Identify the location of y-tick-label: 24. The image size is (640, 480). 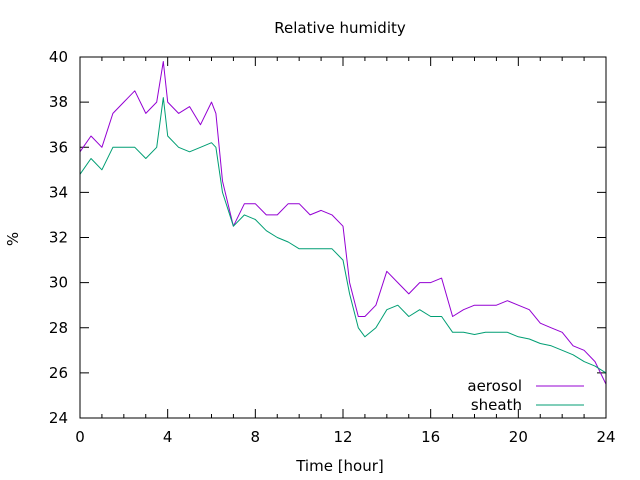
(58, 418).